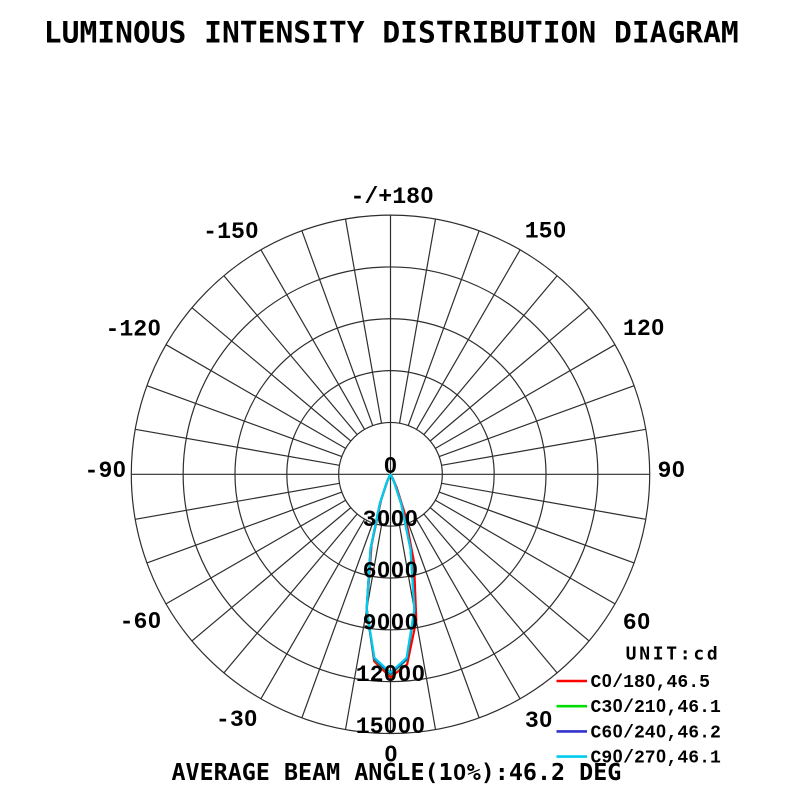 The width and height of the screenshot is (800, 800). What do you see at coordinates (390, 726) in the screenshot?
I see `svg-text: 15000` at bounding box center [390, 726].